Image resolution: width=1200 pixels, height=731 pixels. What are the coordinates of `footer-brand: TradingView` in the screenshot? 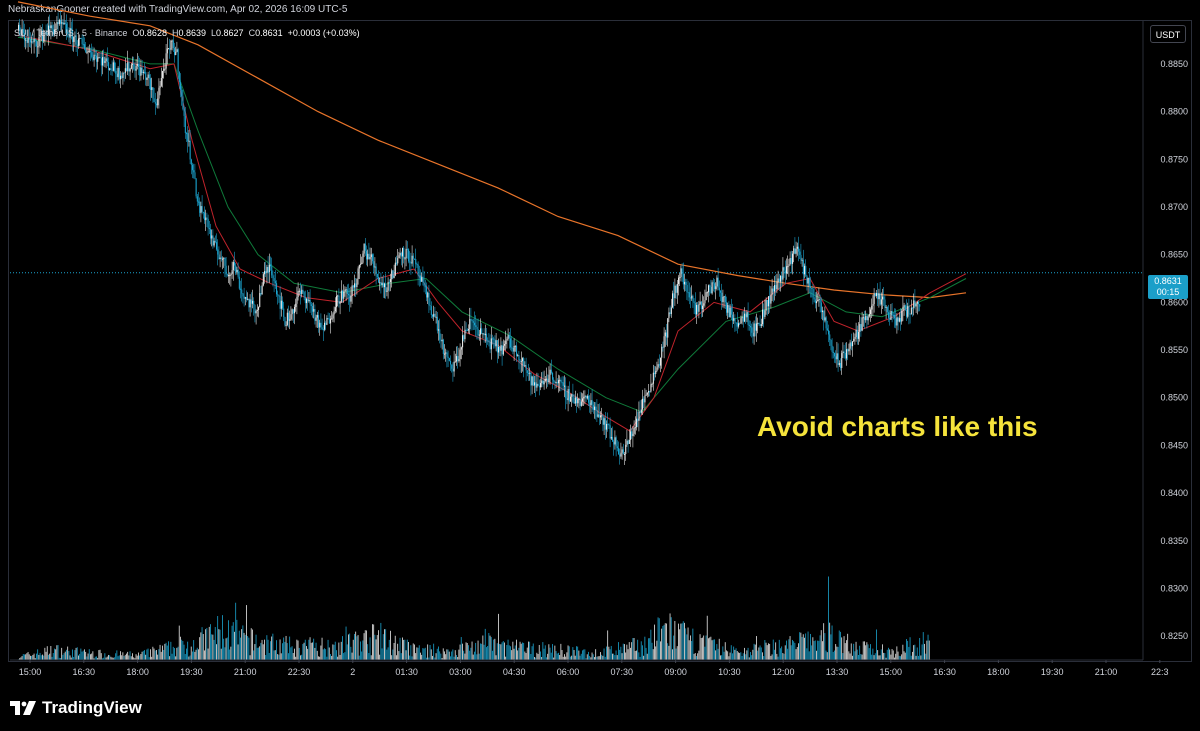 It's located at (76, 708).